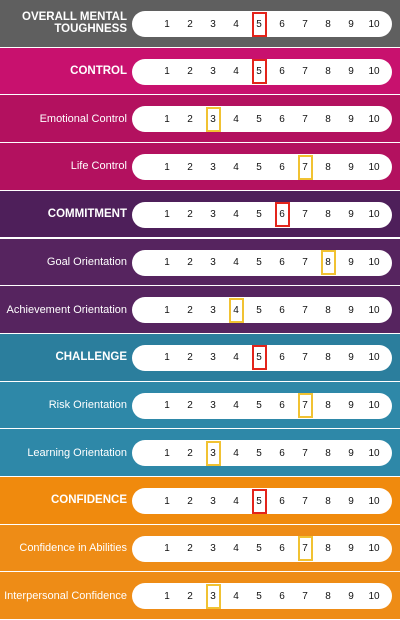  What do you see at coordinates (77, 452) in the screenshot?
I see `row-label: Learning Orientation` at bounding box center [77, 452].